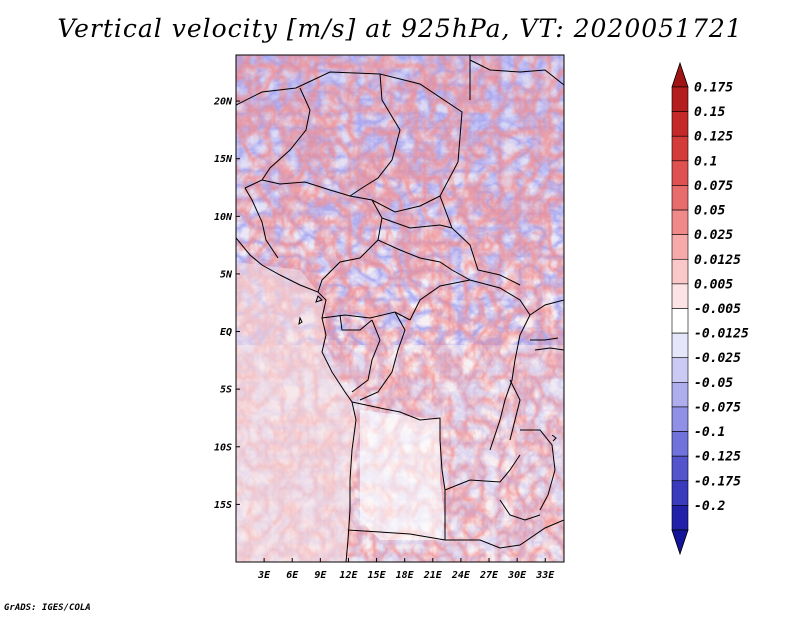  What do you see at coordinates (226, 274) in the screenshot?
I see `lat-tick-label: 5N` at bounding box center [226, 274].